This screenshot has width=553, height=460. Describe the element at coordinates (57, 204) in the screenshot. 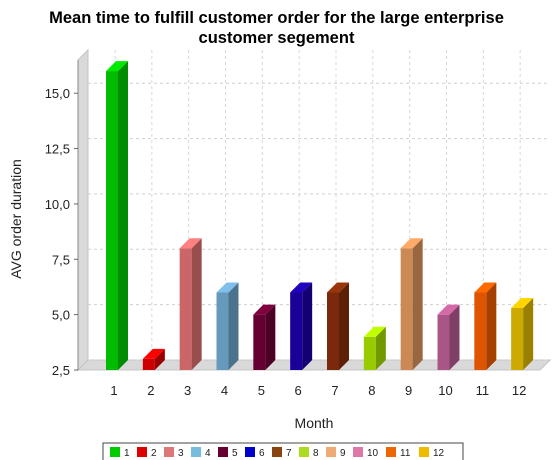

I see `y-tick-label-3: 10,0` at that location.